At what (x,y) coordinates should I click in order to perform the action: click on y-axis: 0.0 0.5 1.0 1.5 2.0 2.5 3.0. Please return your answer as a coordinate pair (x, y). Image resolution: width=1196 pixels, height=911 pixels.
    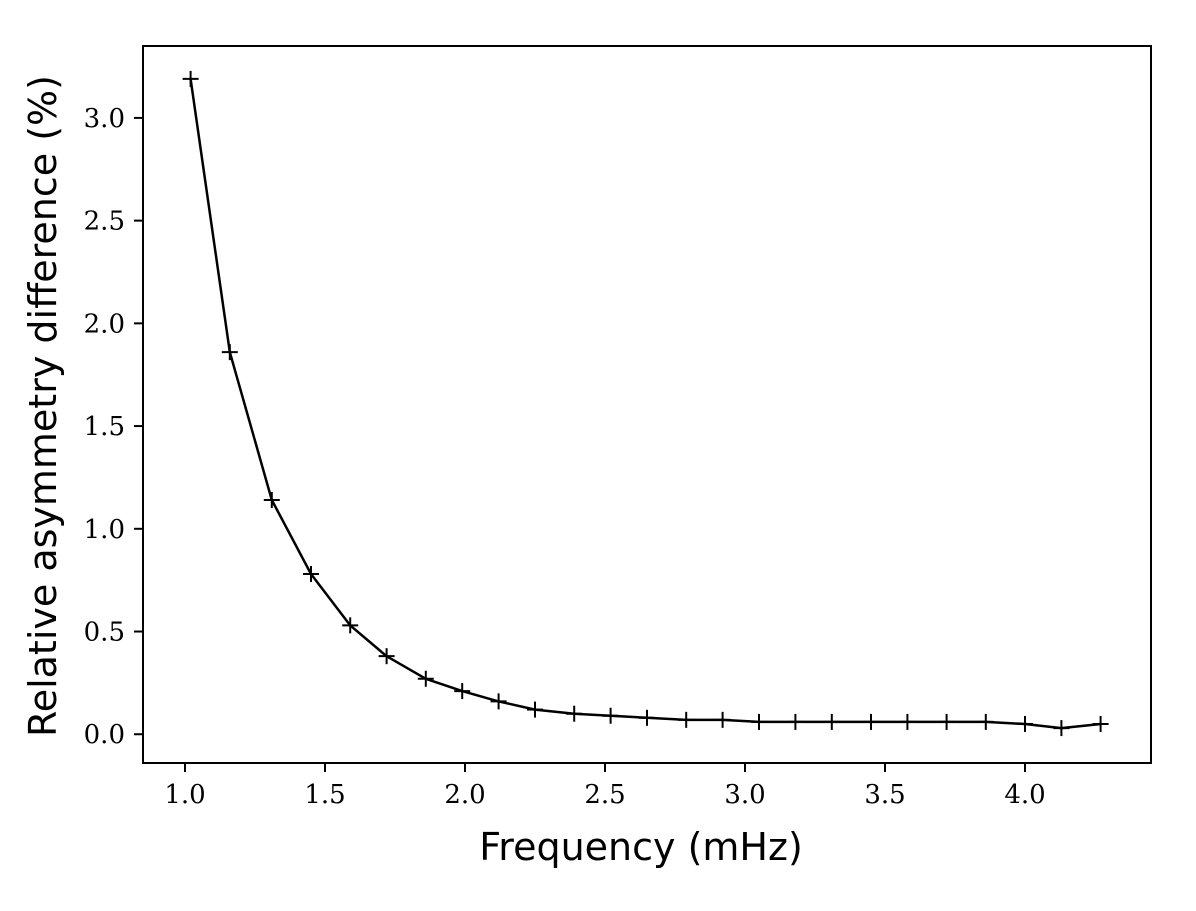
    Looking at the image, I should click on (113, 427).